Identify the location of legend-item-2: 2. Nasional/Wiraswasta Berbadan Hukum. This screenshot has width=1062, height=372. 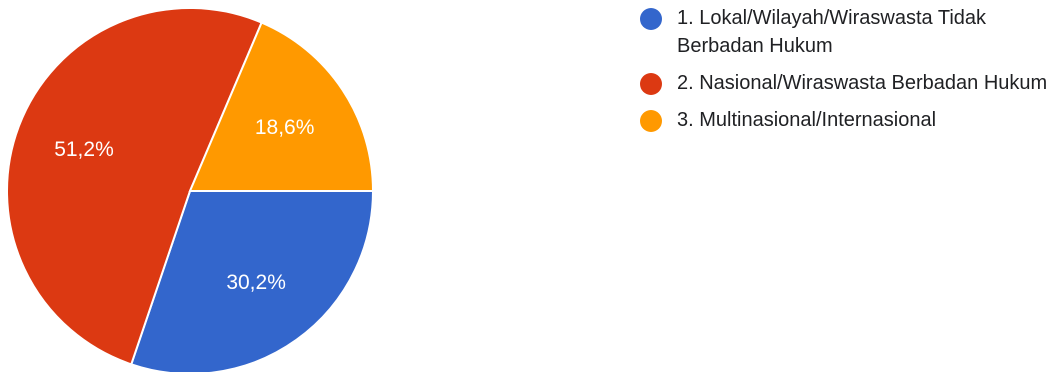
(850, 83).